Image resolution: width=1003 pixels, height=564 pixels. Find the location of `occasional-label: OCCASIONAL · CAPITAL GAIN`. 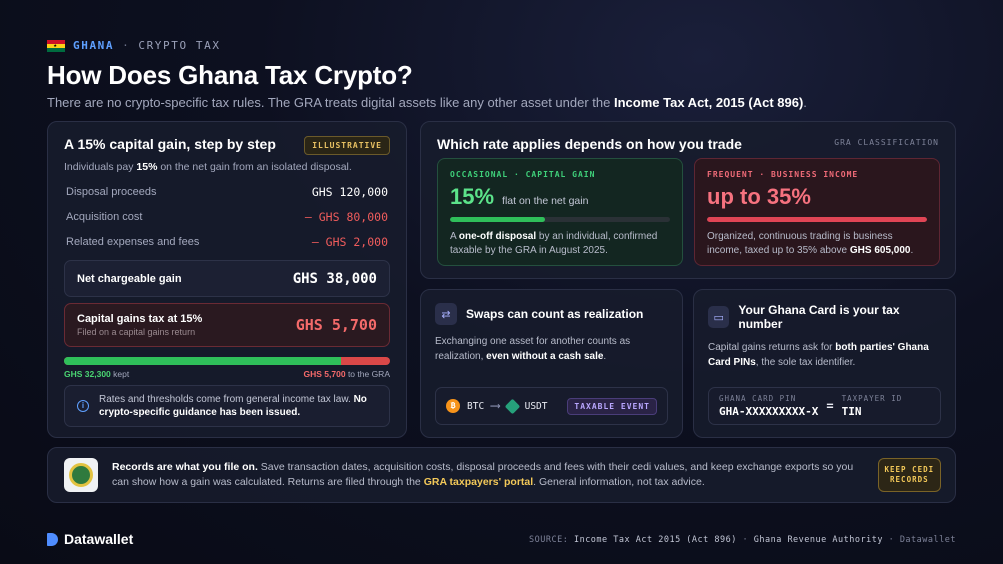

occasional-label: OCCASIONAL · CAPITAL GAIN is located at coordinates (523, 174).